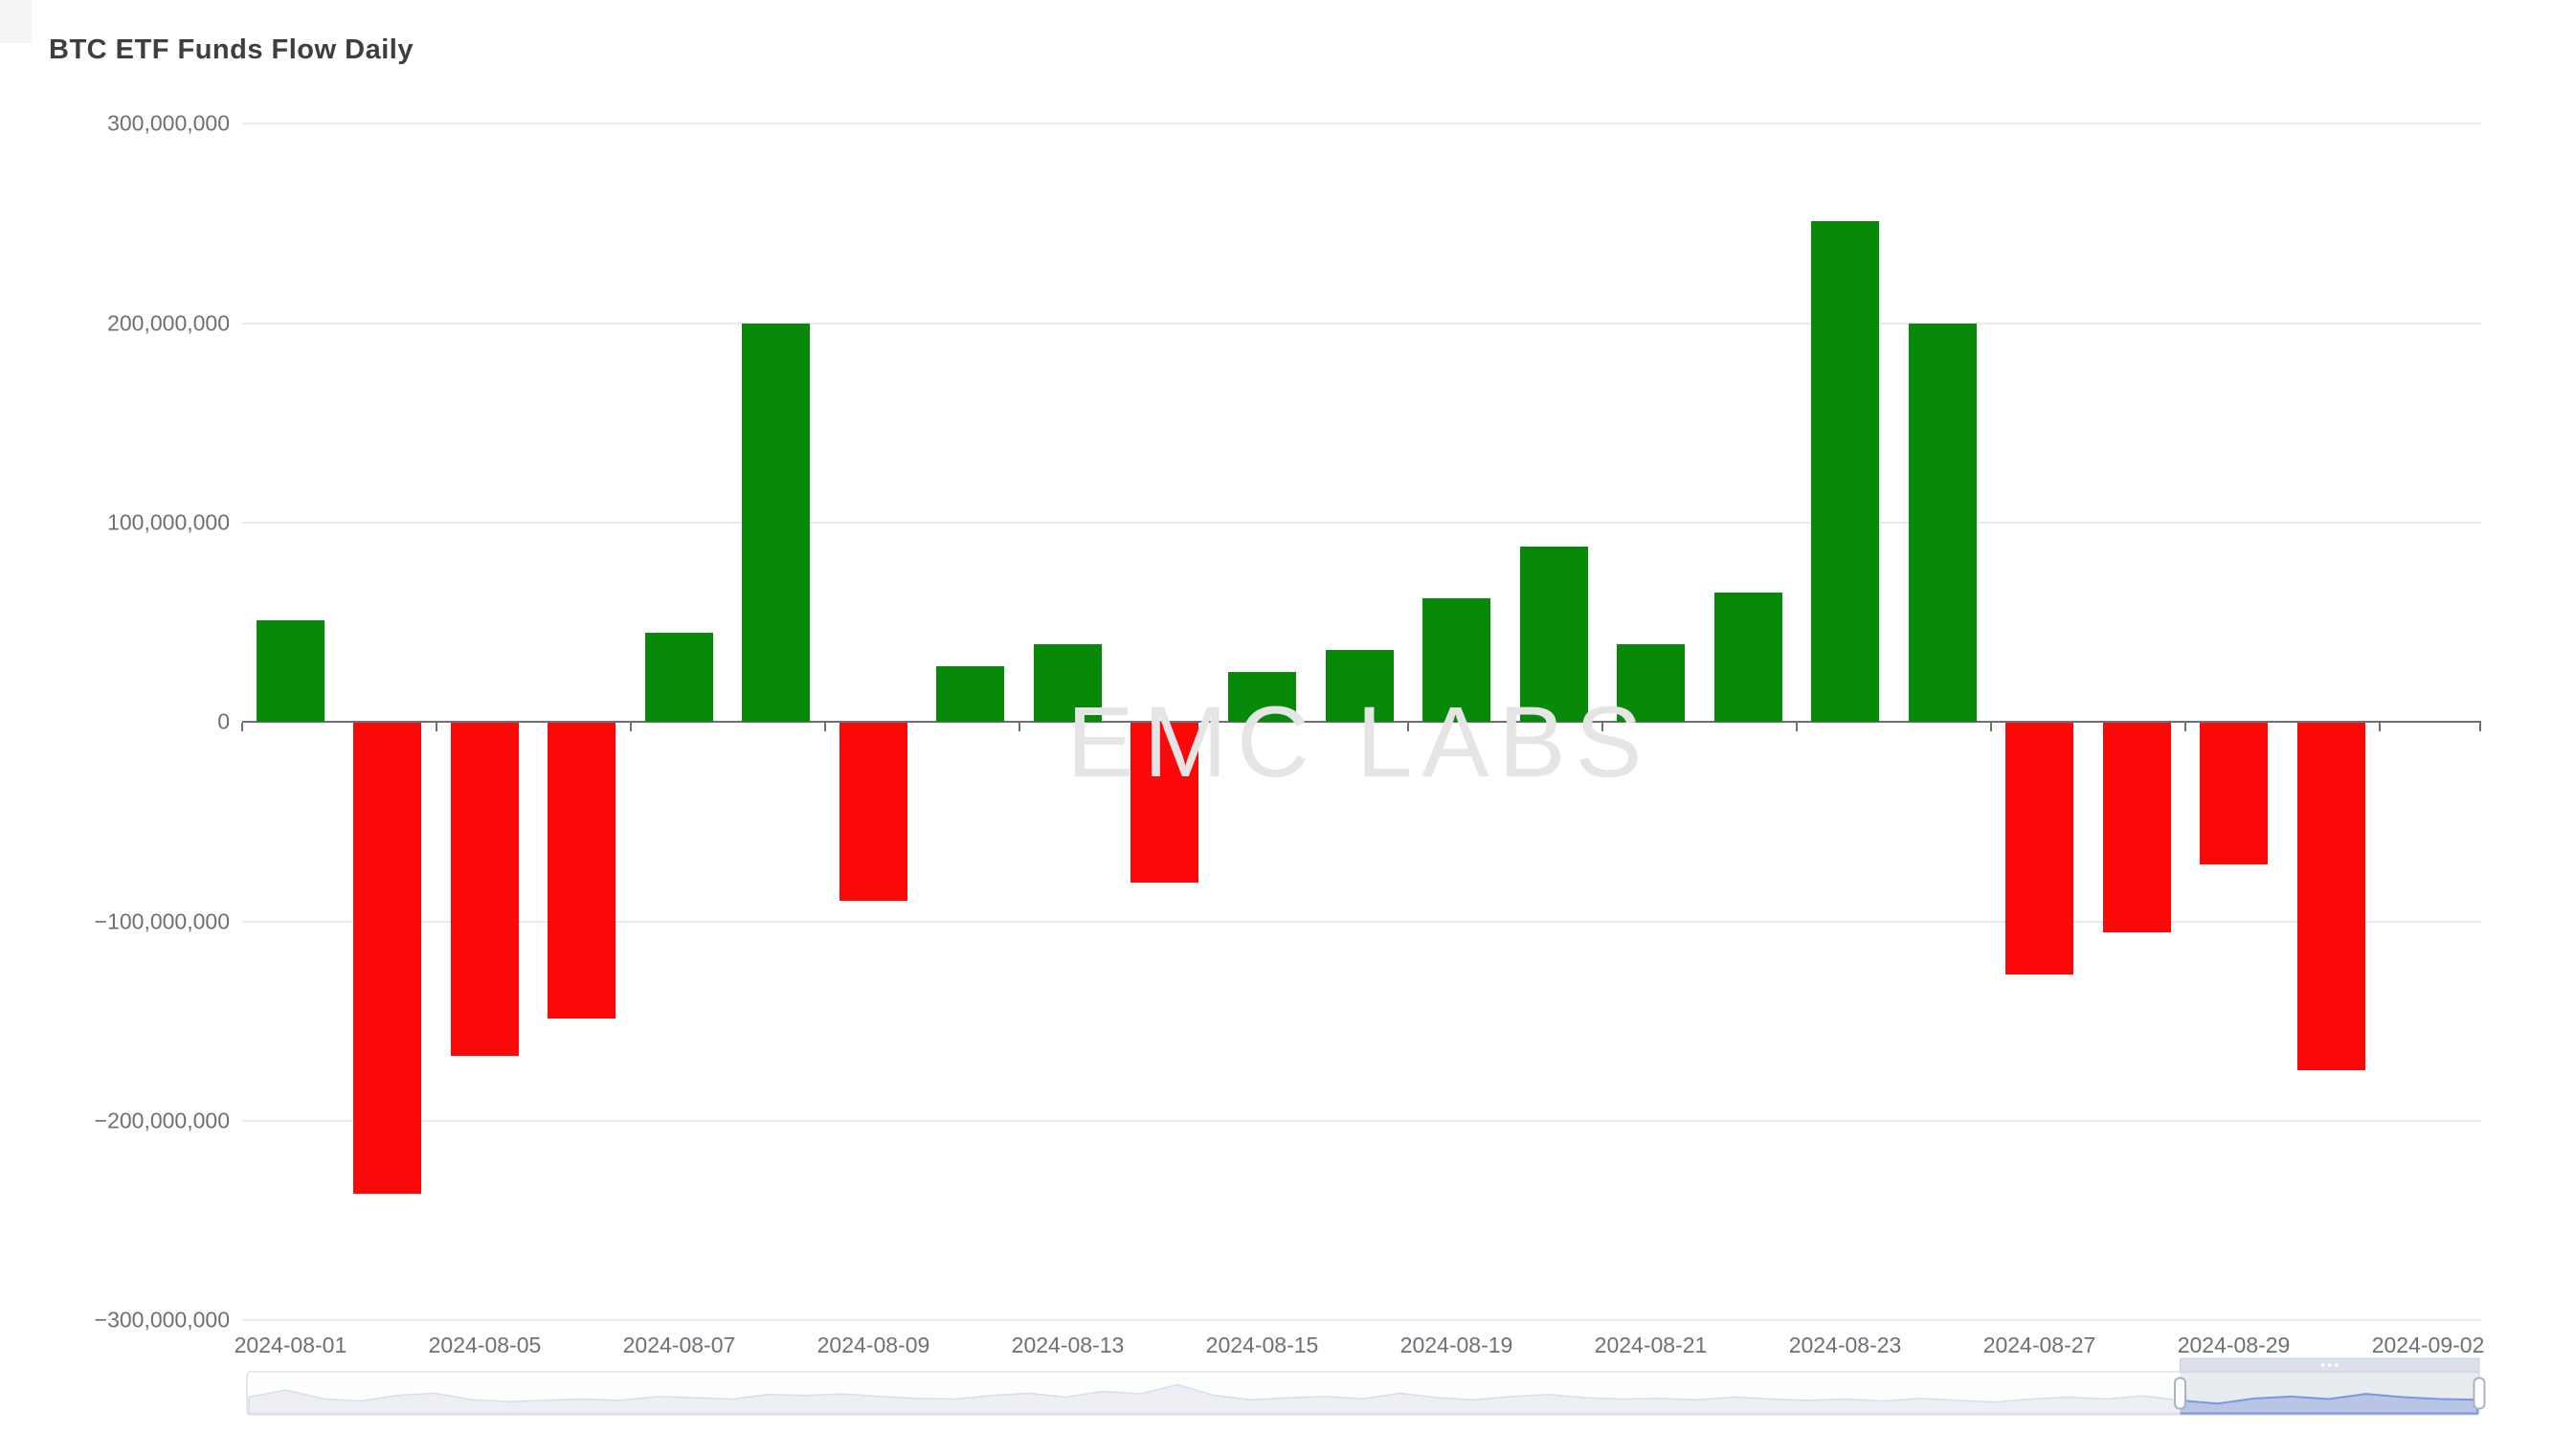 Image resolution: width=2552 pixels, height=1456 pixels. I want to click on x-axis-label: 2024-08-15, so click(1262, 1345).